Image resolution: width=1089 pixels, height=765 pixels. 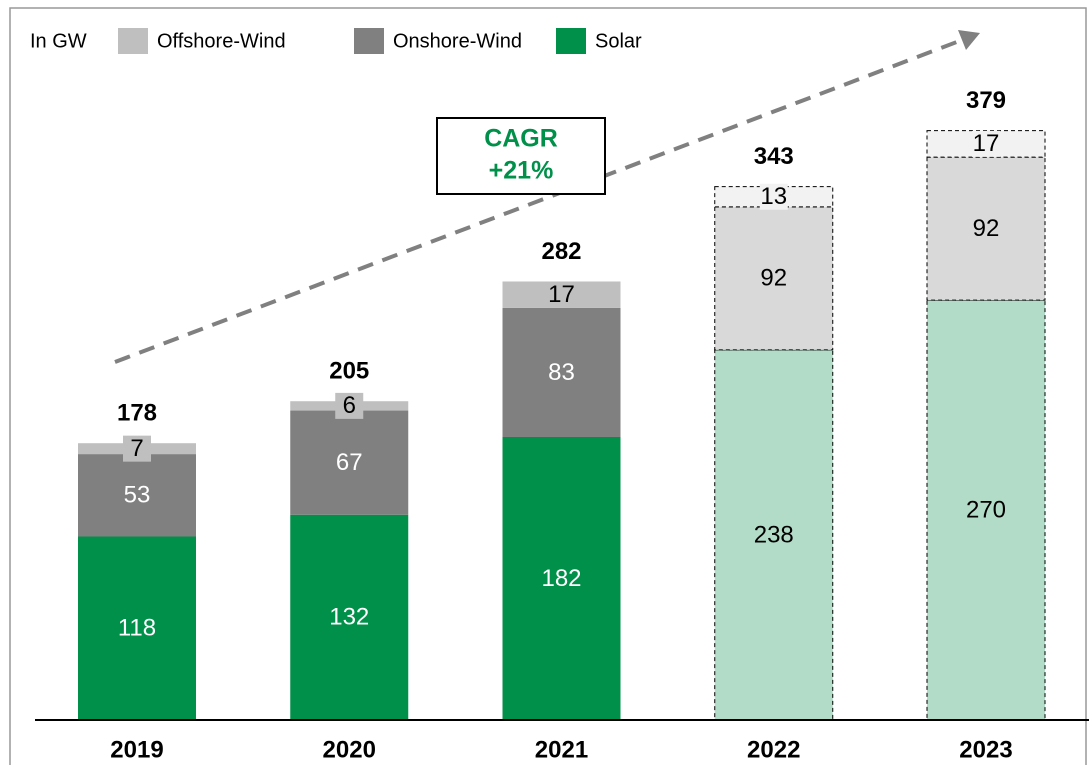 I want to click on value-label: 6, so click(x=349, y=405).